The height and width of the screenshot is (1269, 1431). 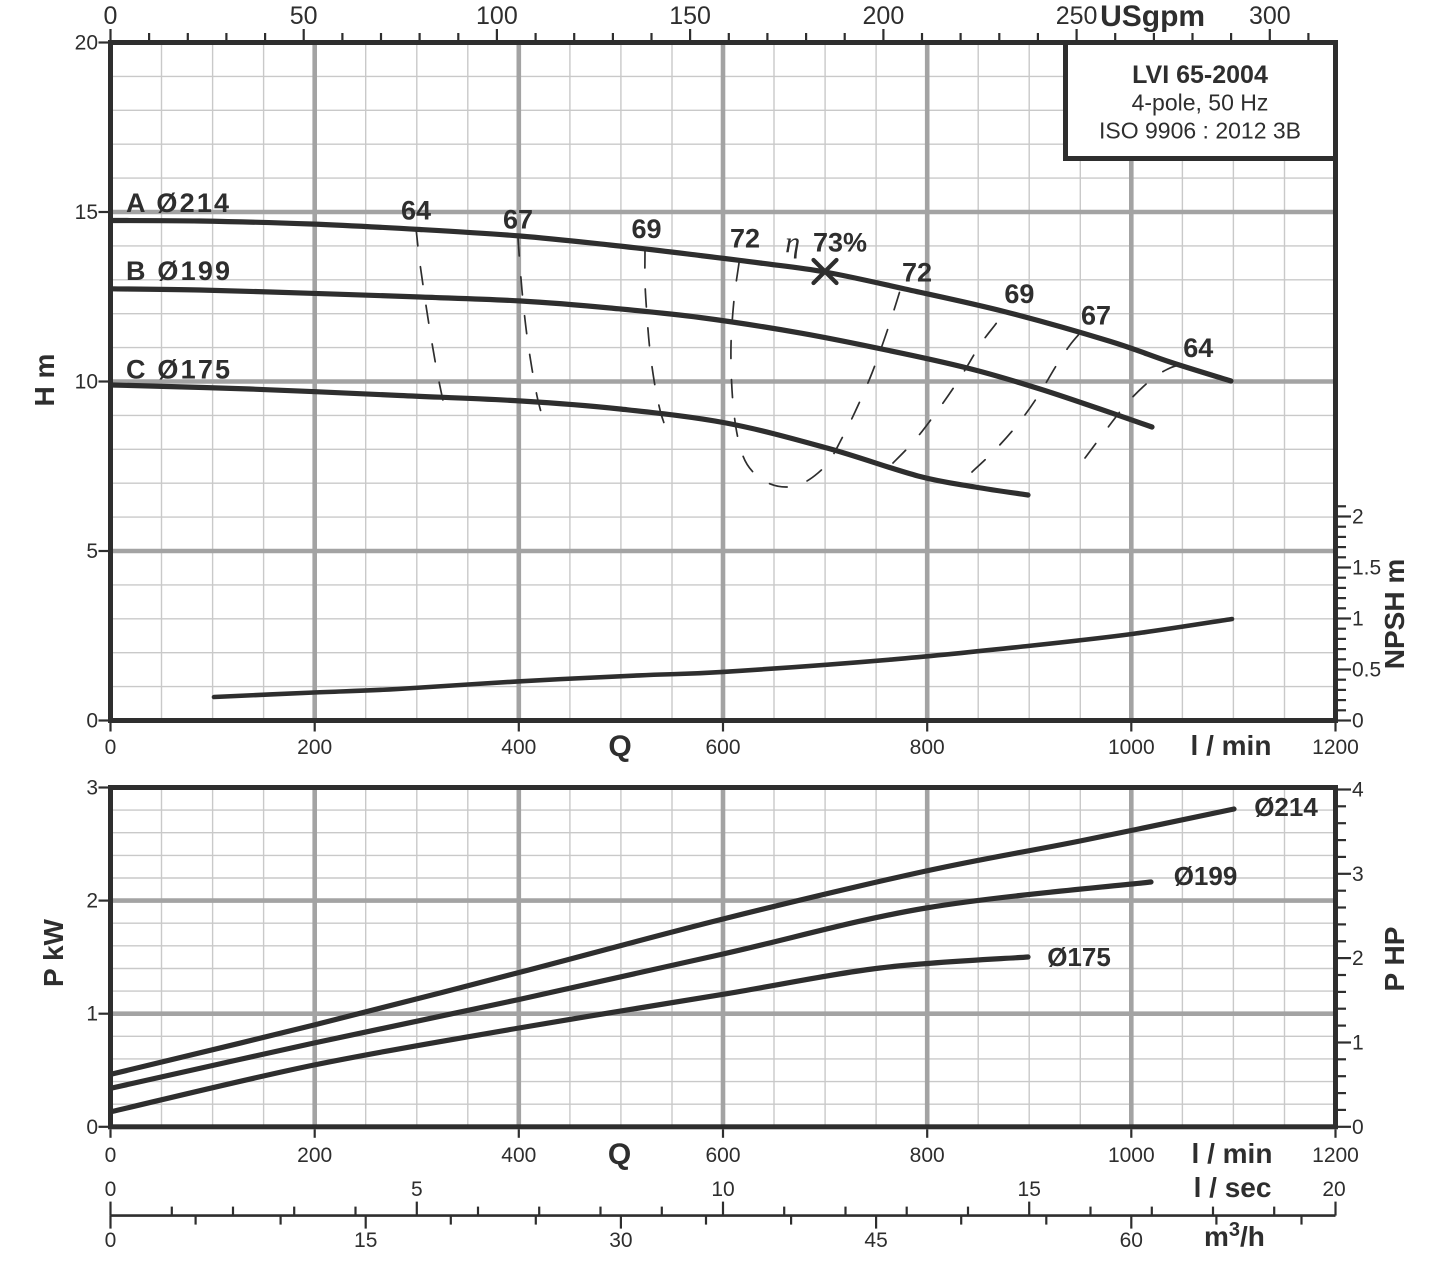 I want to click on svg-text: H m, so click(x=44, y=380).